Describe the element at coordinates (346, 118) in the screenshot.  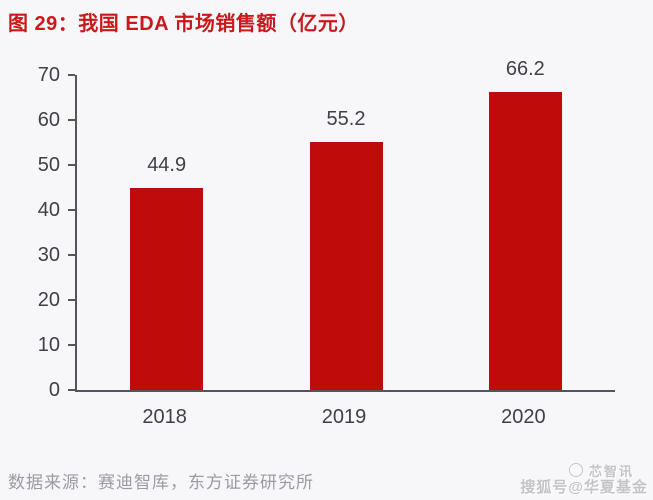
I see `bar-value-label: 55.2` at that location.